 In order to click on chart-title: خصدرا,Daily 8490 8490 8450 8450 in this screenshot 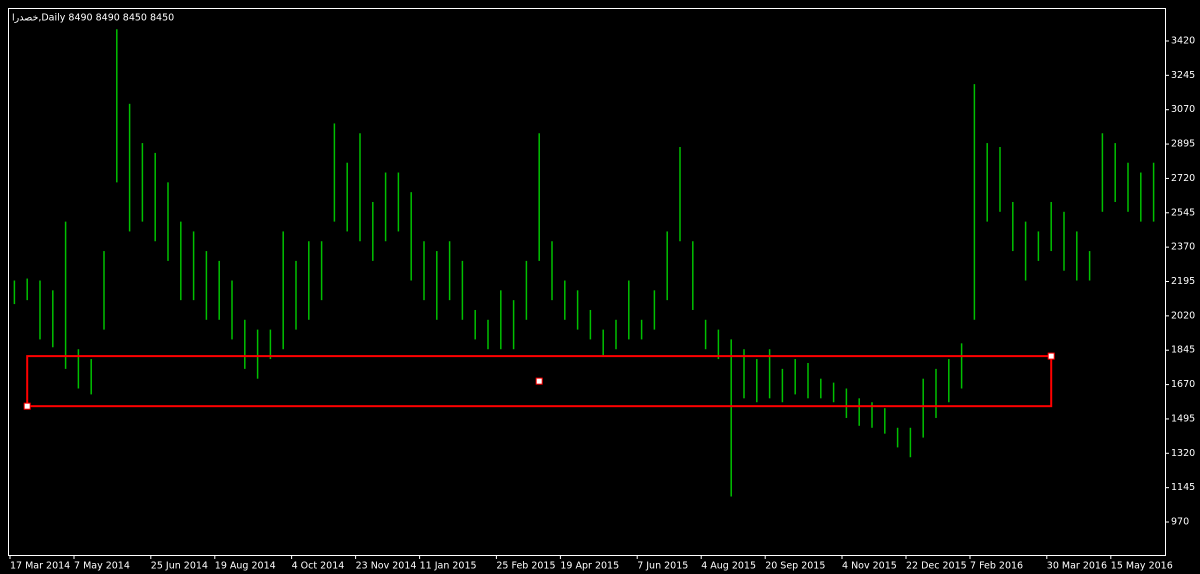, I will do `click(93, 18)`.